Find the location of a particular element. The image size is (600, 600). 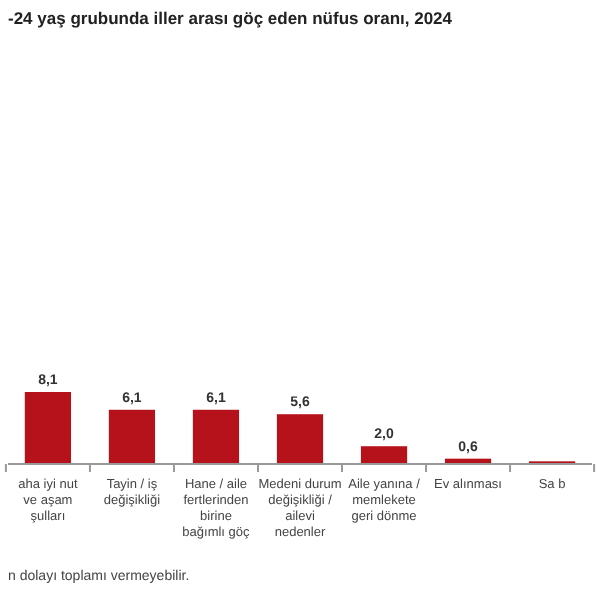

chart-title: -24 yaş grubunda iller arası göç eden nüfus oranı, 2024 is located at coordinates (230, 18).